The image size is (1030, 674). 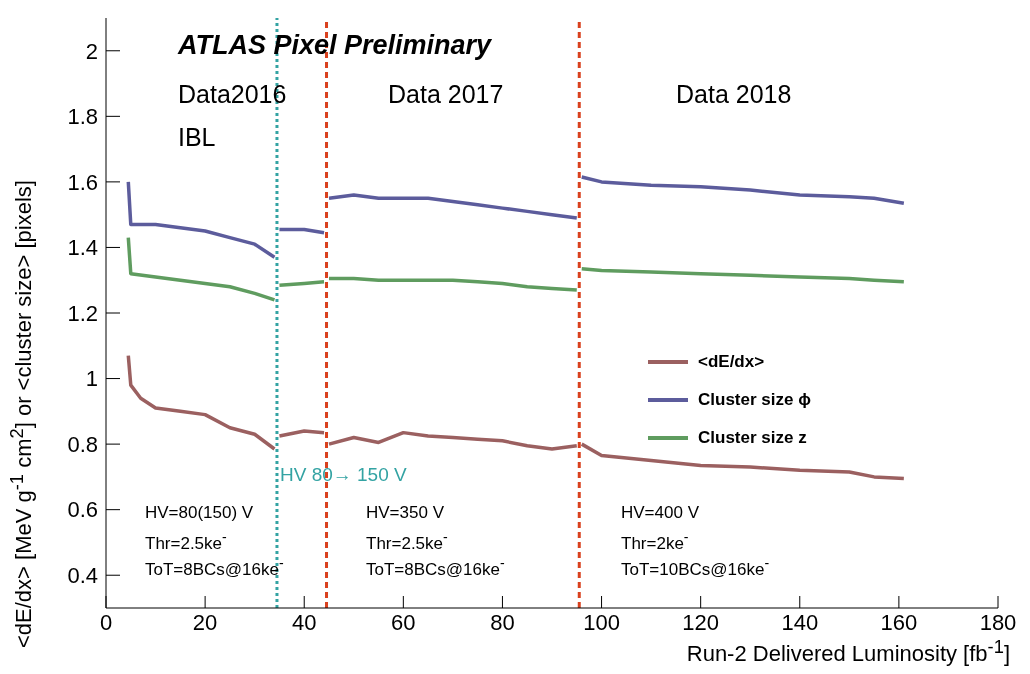 I want to click on y-tick-label: 1.2, so click(x=82, y=313).